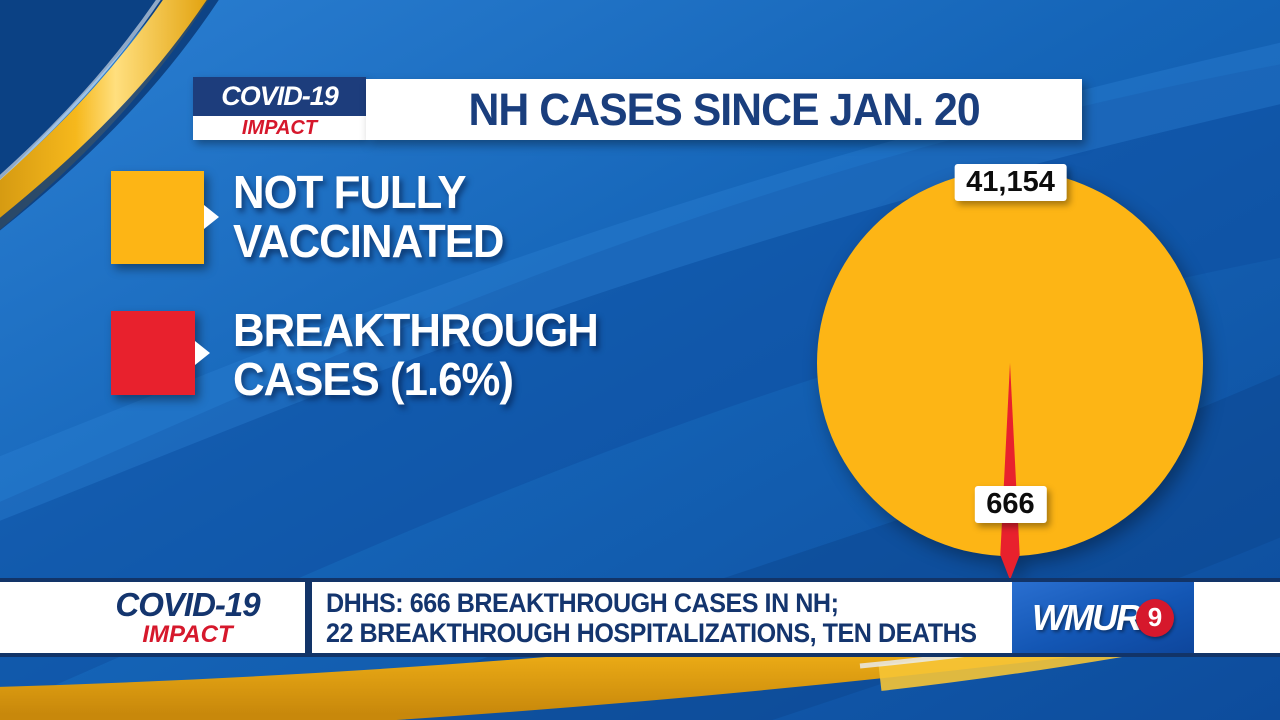 Image resolution: width=1280 pixels, height=720 pixels. What do you see at coordinates (1087, 617) in the screenshot?
I see `wmur-wordmark: WMUR` at bounding box center [1087, 617].